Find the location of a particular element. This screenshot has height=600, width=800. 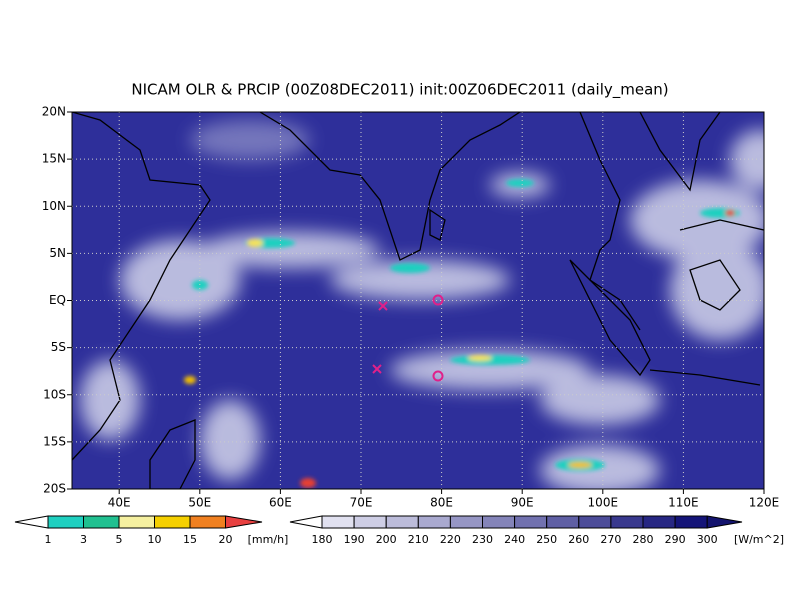

colorbar-label: 210 is located at coordinates (418, 539).